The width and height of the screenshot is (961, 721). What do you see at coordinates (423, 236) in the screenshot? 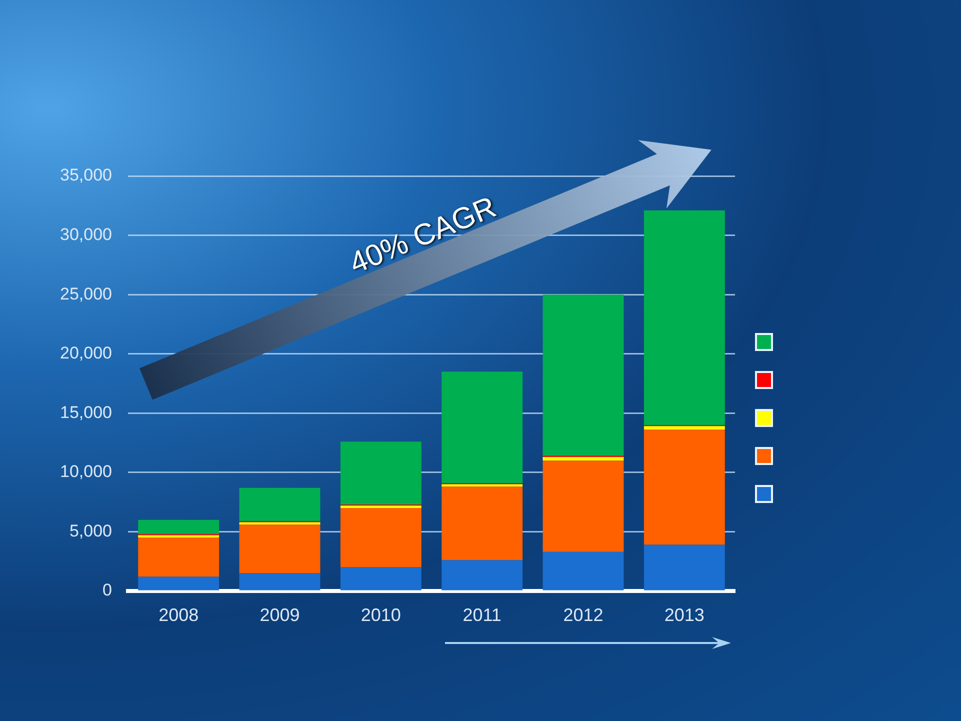
I see `annotation: 40% CAGR` at bounding box center [423, 236].